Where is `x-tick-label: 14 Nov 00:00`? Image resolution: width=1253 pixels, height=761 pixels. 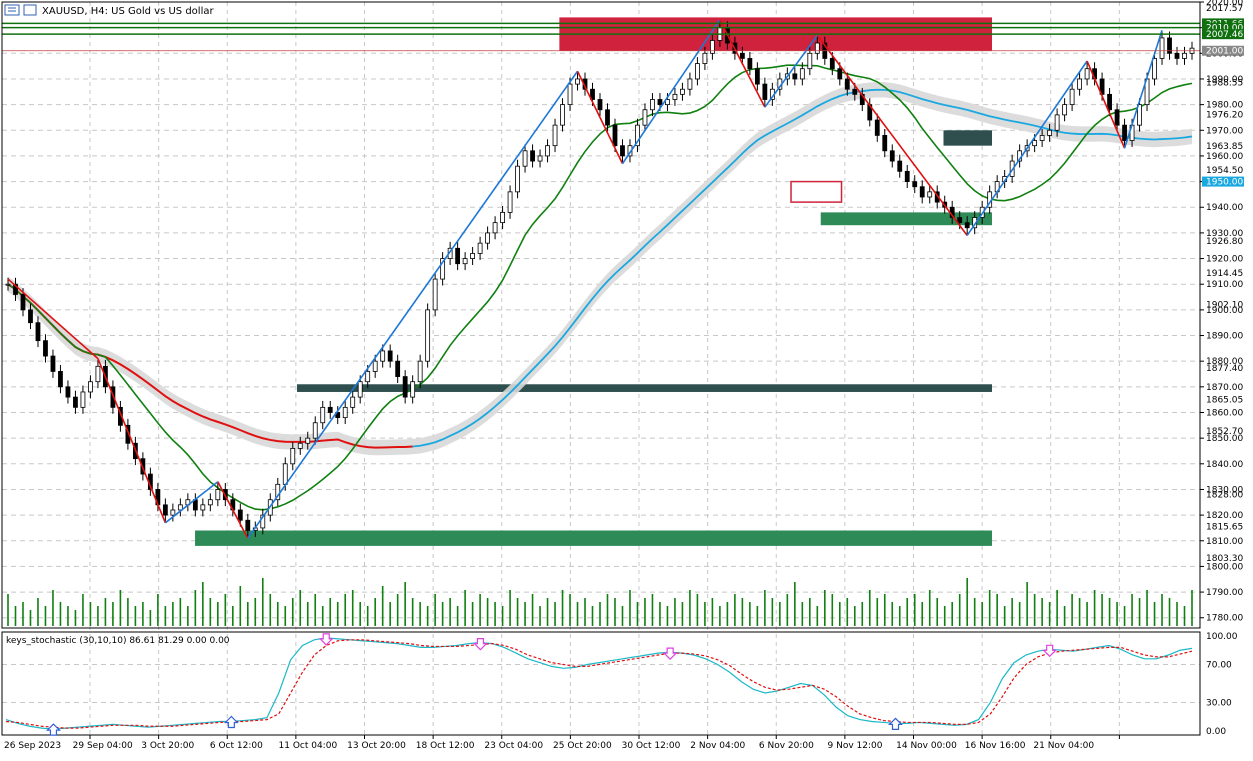 x-tick-label: 14 Nov 00:00 is located at coordinates (926, 746).